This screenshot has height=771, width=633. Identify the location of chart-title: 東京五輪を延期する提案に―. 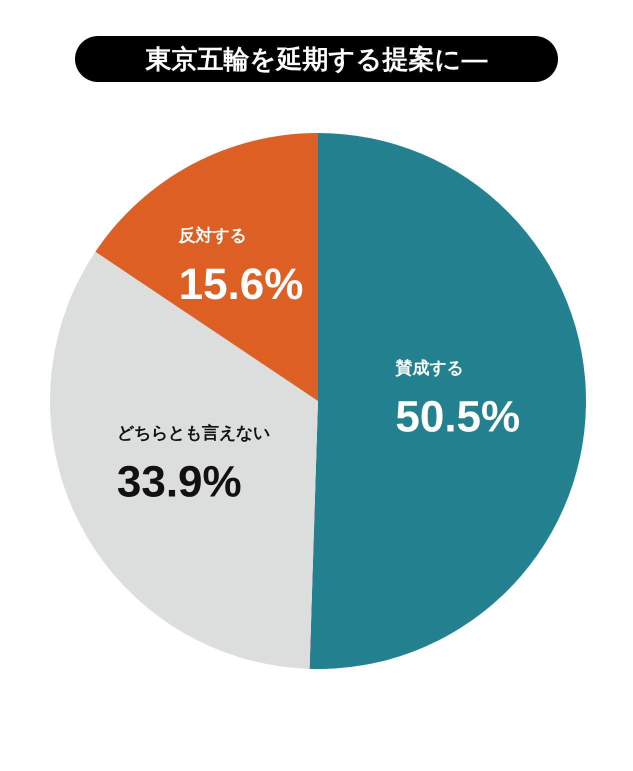
(316, 59).